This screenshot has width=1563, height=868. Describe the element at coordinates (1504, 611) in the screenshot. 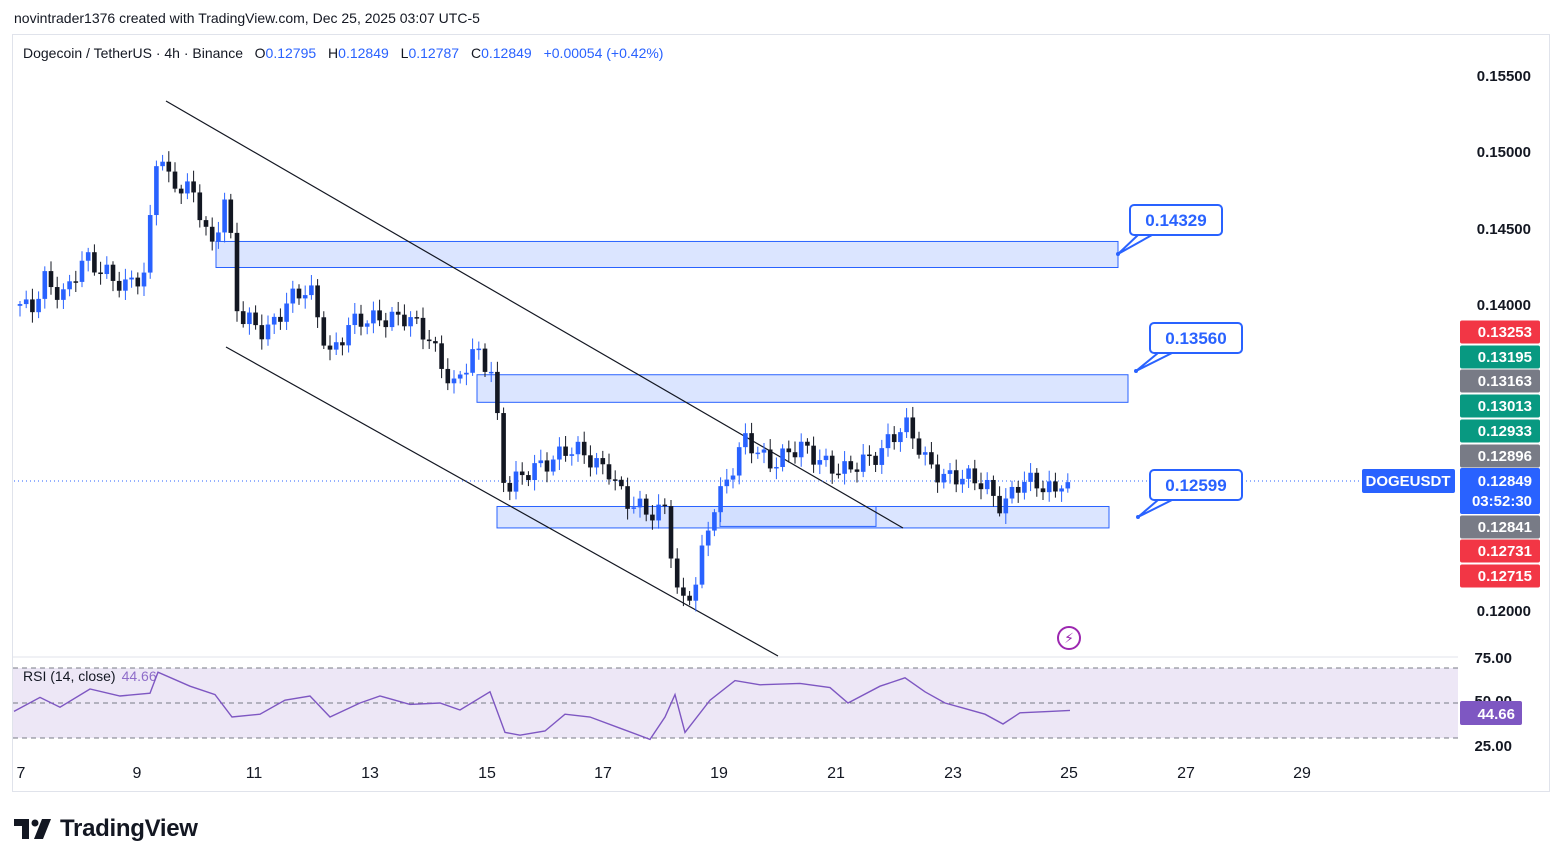

I see `price-tick: 0.12000` at that location.